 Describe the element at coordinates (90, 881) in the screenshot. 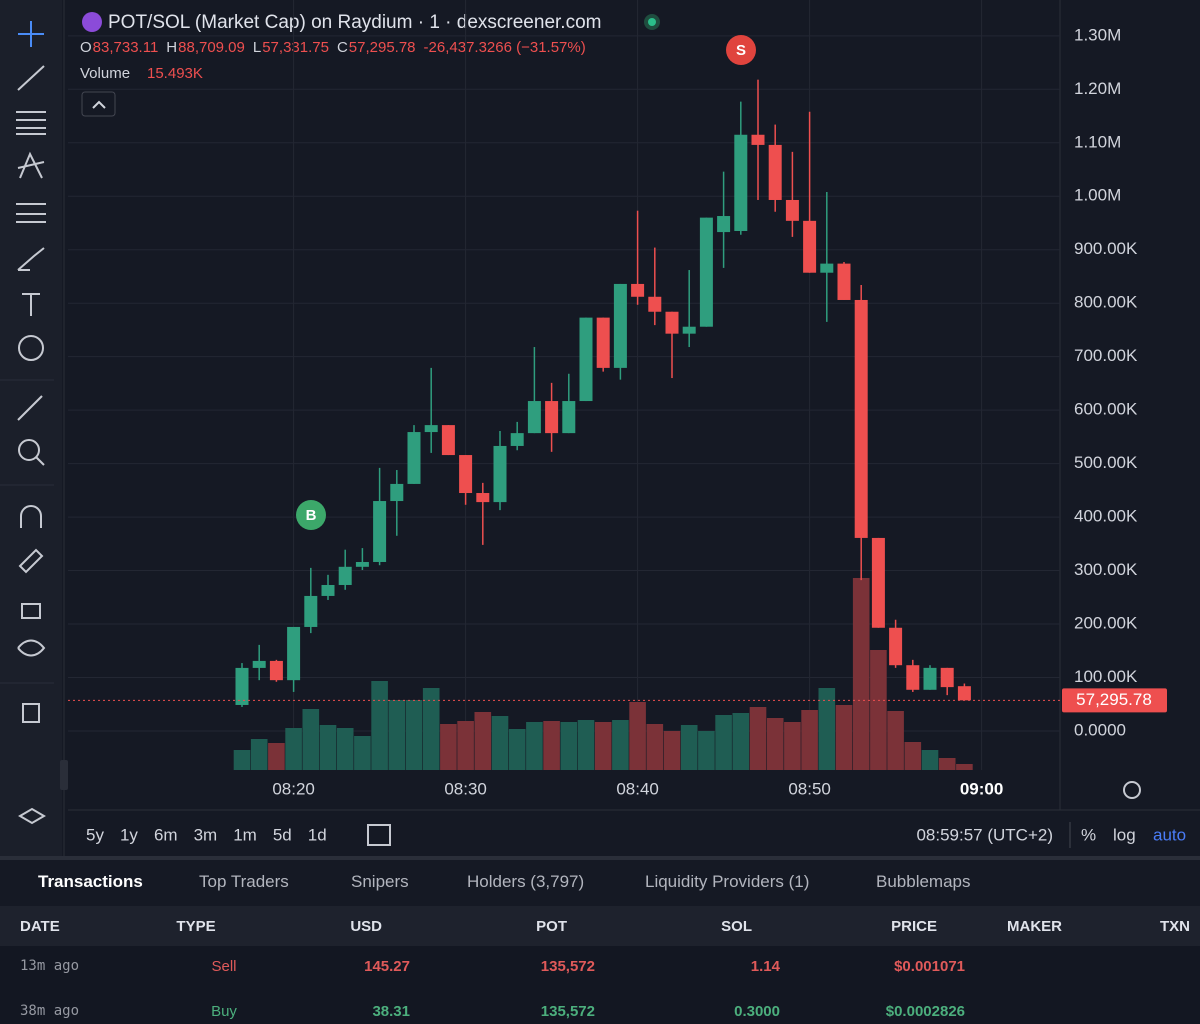

I see `tab: Transactions` at that location.